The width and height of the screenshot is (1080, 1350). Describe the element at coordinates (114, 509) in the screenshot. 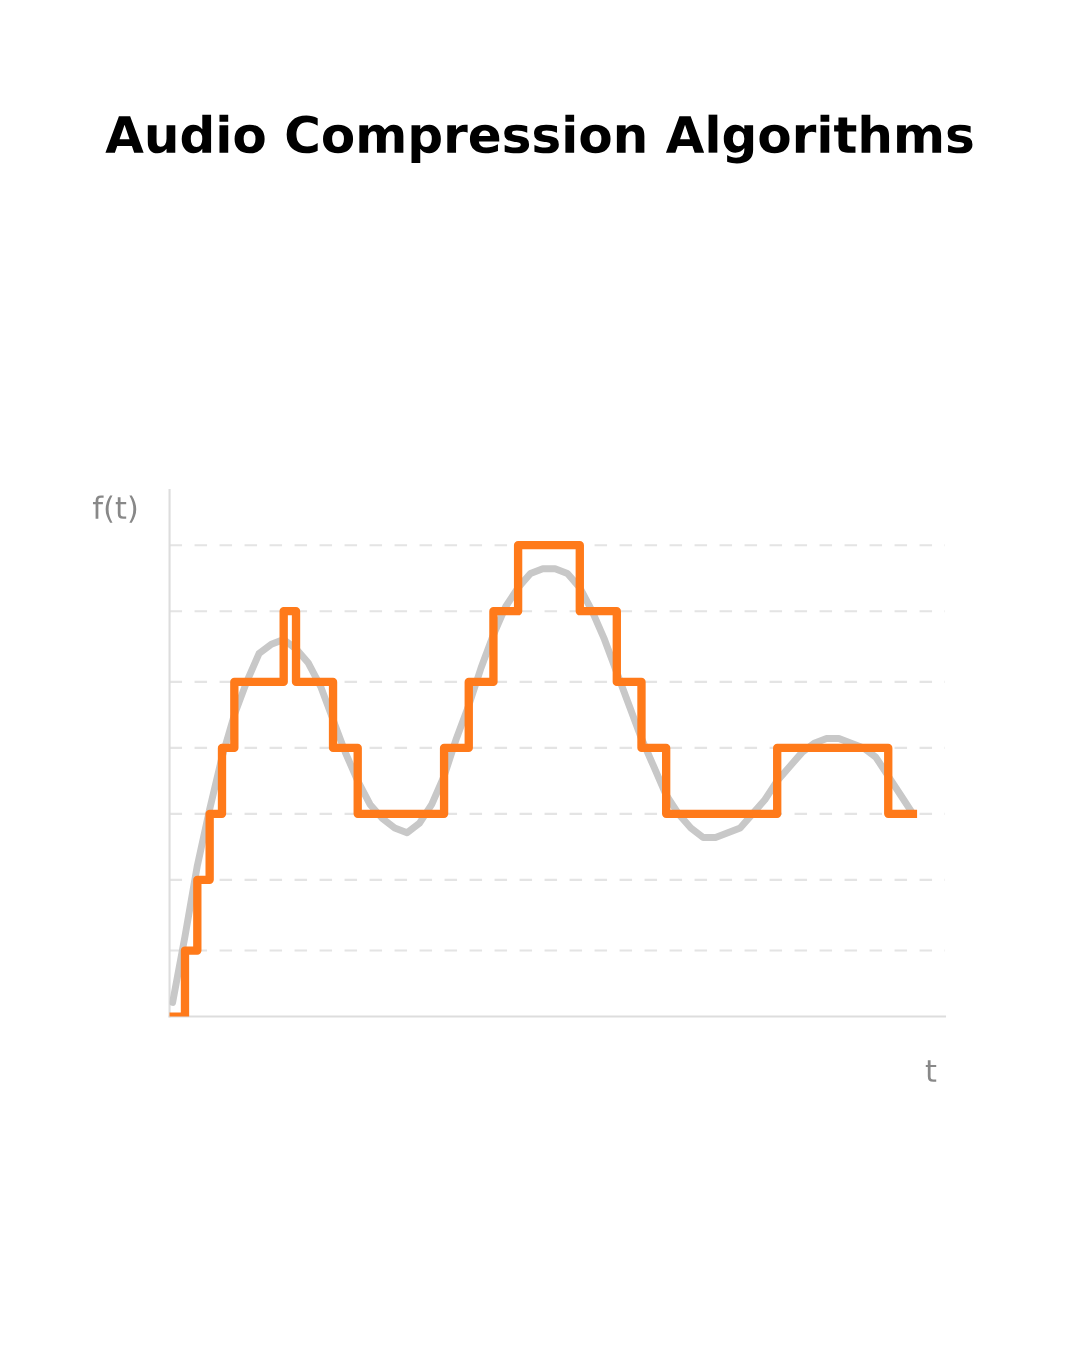

I see `y-axis-title: f(t)` at that location.